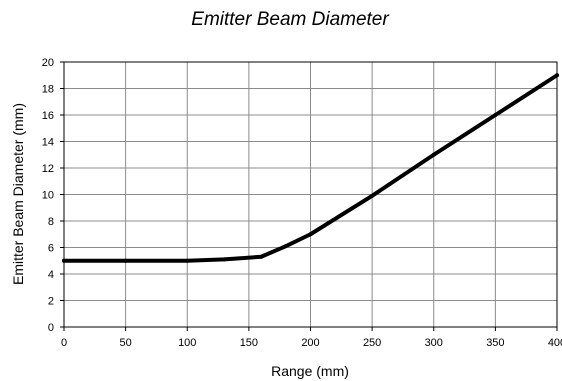 This screenshot has height=381, width=562. What do you see at coordinates (48, 116) in the screenshot?
I see `y-tick-label: 16` at bounding box center [48, 116].